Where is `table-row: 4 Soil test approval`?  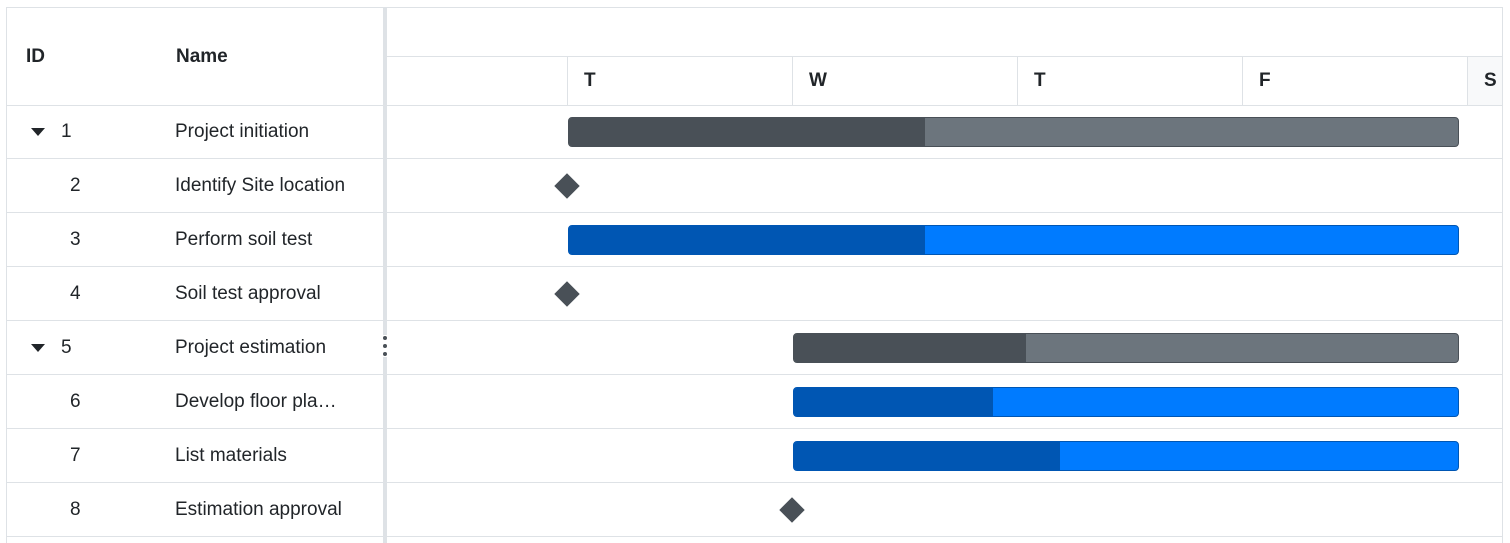
table-row: 4 Soil test approval is located at coordinates (195, 294).